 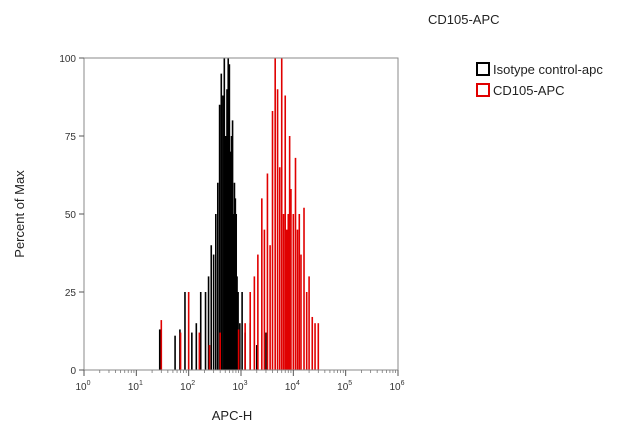 I want to click on y-axis-label: Percent of Max, so click(x=19, y=214).